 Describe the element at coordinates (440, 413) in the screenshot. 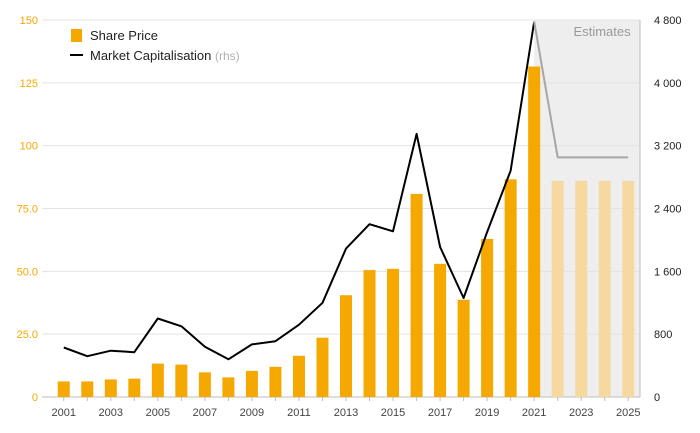

I see `x-tick-label: 2017` at that location.